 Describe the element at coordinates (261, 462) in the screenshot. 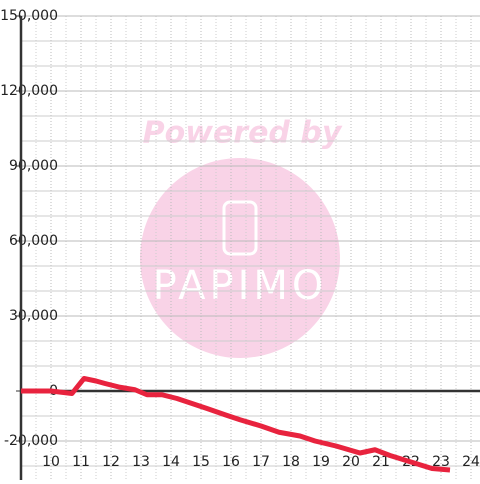

I see `x-tick-label: 17` at that location.